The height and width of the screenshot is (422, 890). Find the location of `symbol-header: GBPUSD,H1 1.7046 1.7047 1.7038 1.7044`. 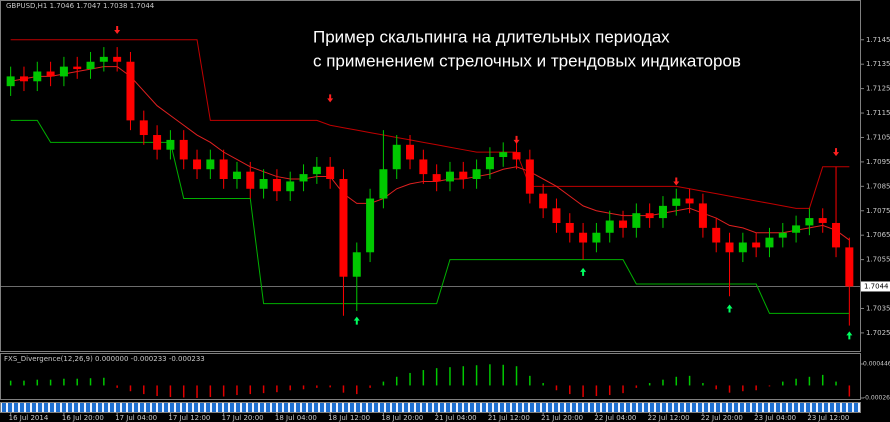

symbol-header: GBPUSD,H1 1.7046 1.7047 1.7038 1.7044 is located at coordinates (80, 6).